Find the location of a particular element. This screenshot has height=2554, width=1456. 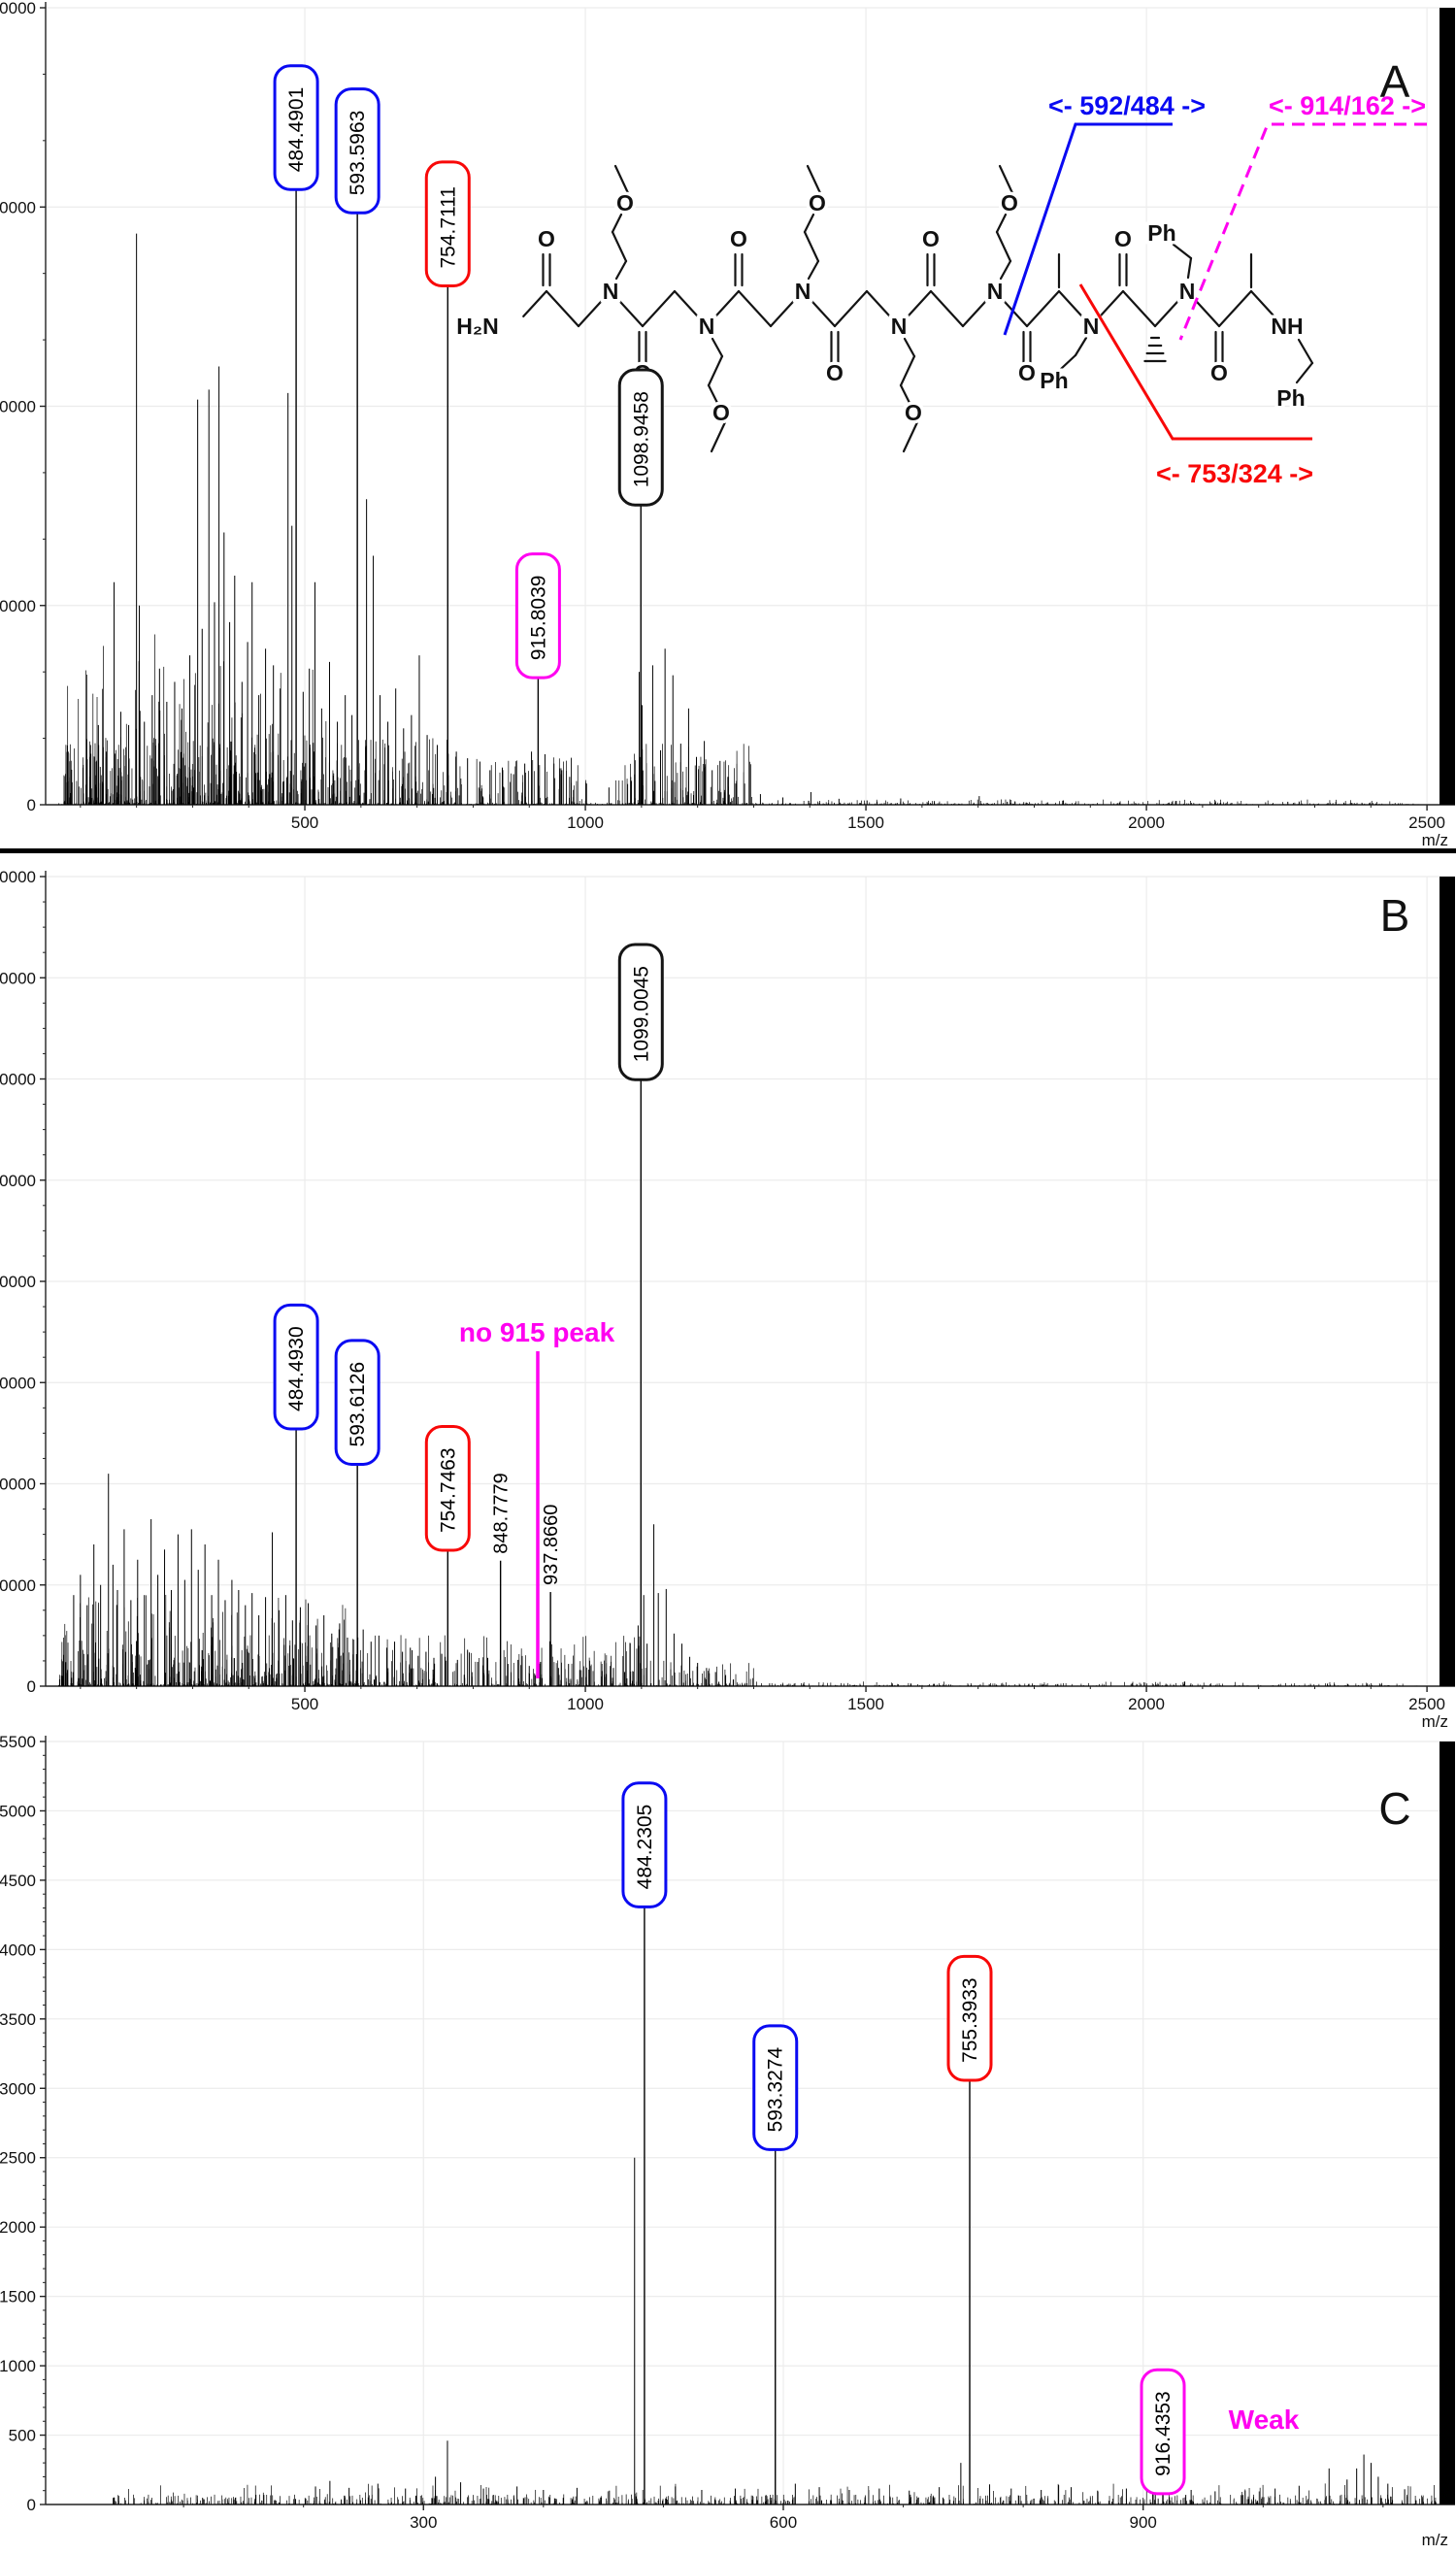

peaks-C is located at coordinates (860, 2330).